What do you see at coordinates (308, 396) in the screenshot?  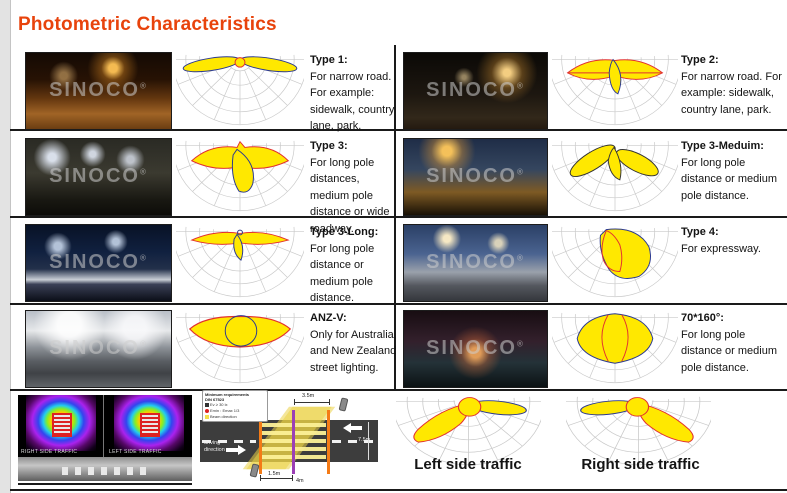 I see `dim-top-label: 3.5m` at bounding box center [308, 396].